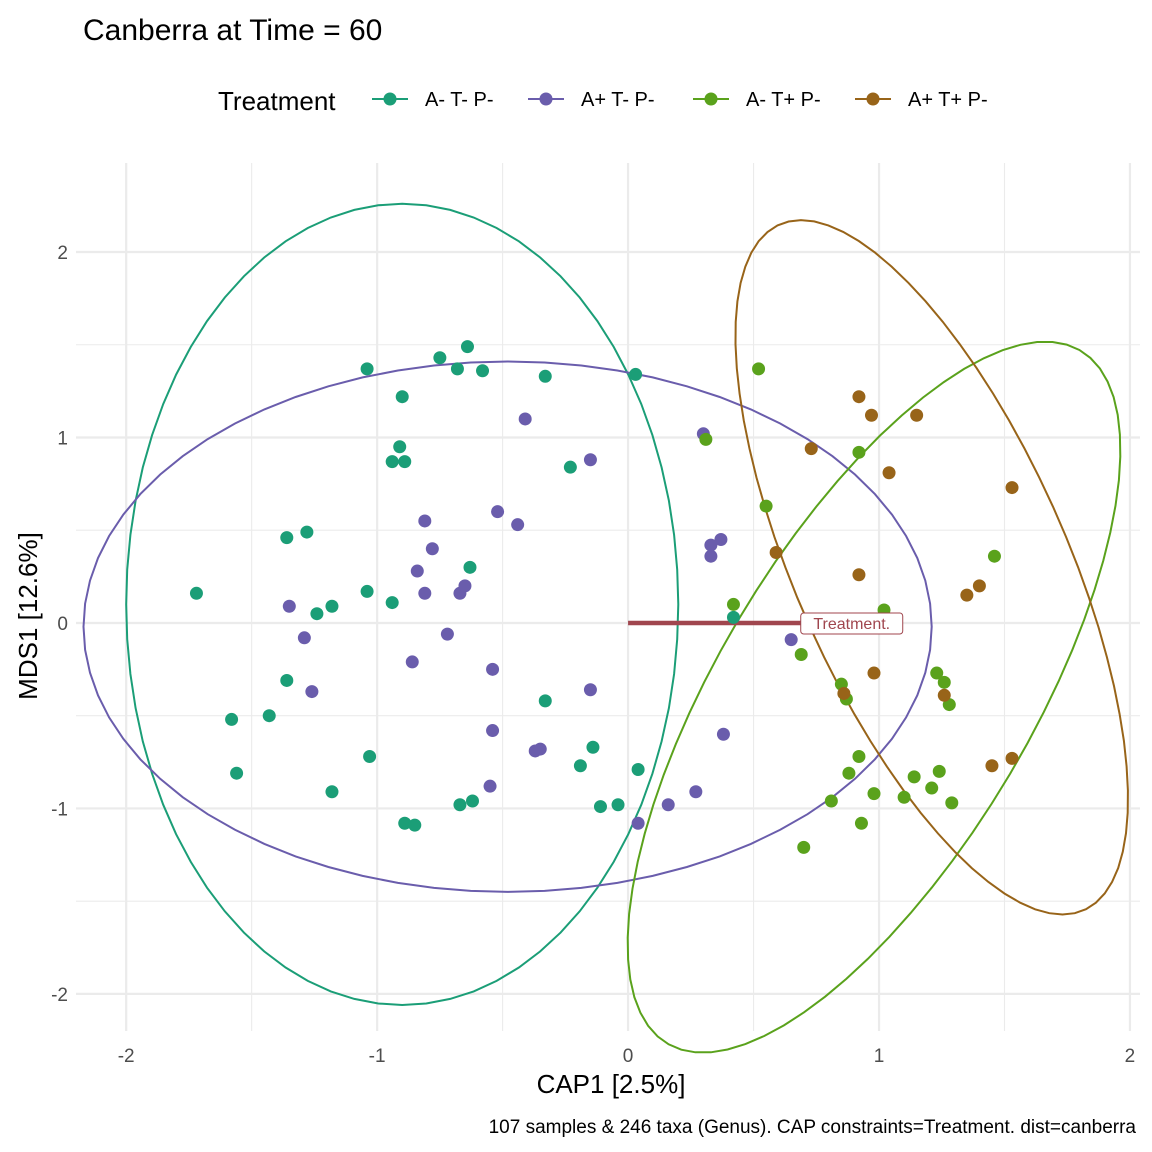 This screenshot has height=1152, width=1152. What do you see at coordinates (62, 438) in the screenshot?
I see `y-tick-label: 1` at bounding box center [62, 438].